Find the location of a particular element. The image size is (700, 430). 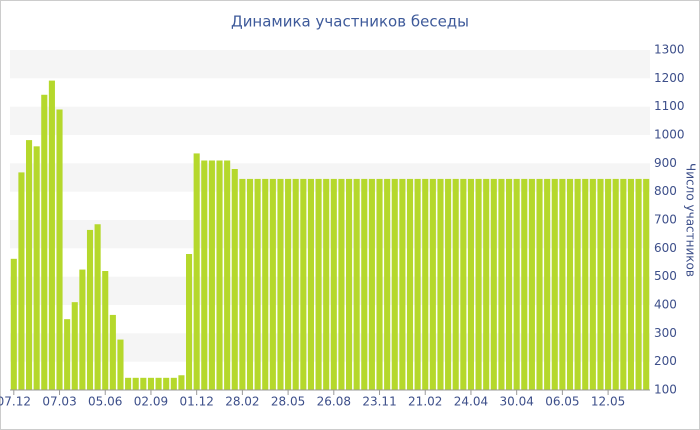

x-tick-label: 28.05 is located at coordinates (288, 402).